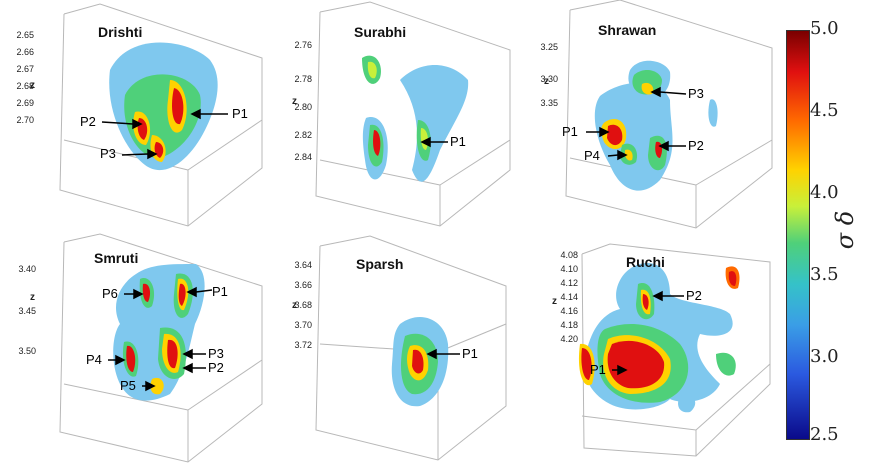 The width and height of the screenshot is (883, 466). Describe the element at coordinates (25, 35) in the screenshot. I see `z-tick: 2.65` at that location.